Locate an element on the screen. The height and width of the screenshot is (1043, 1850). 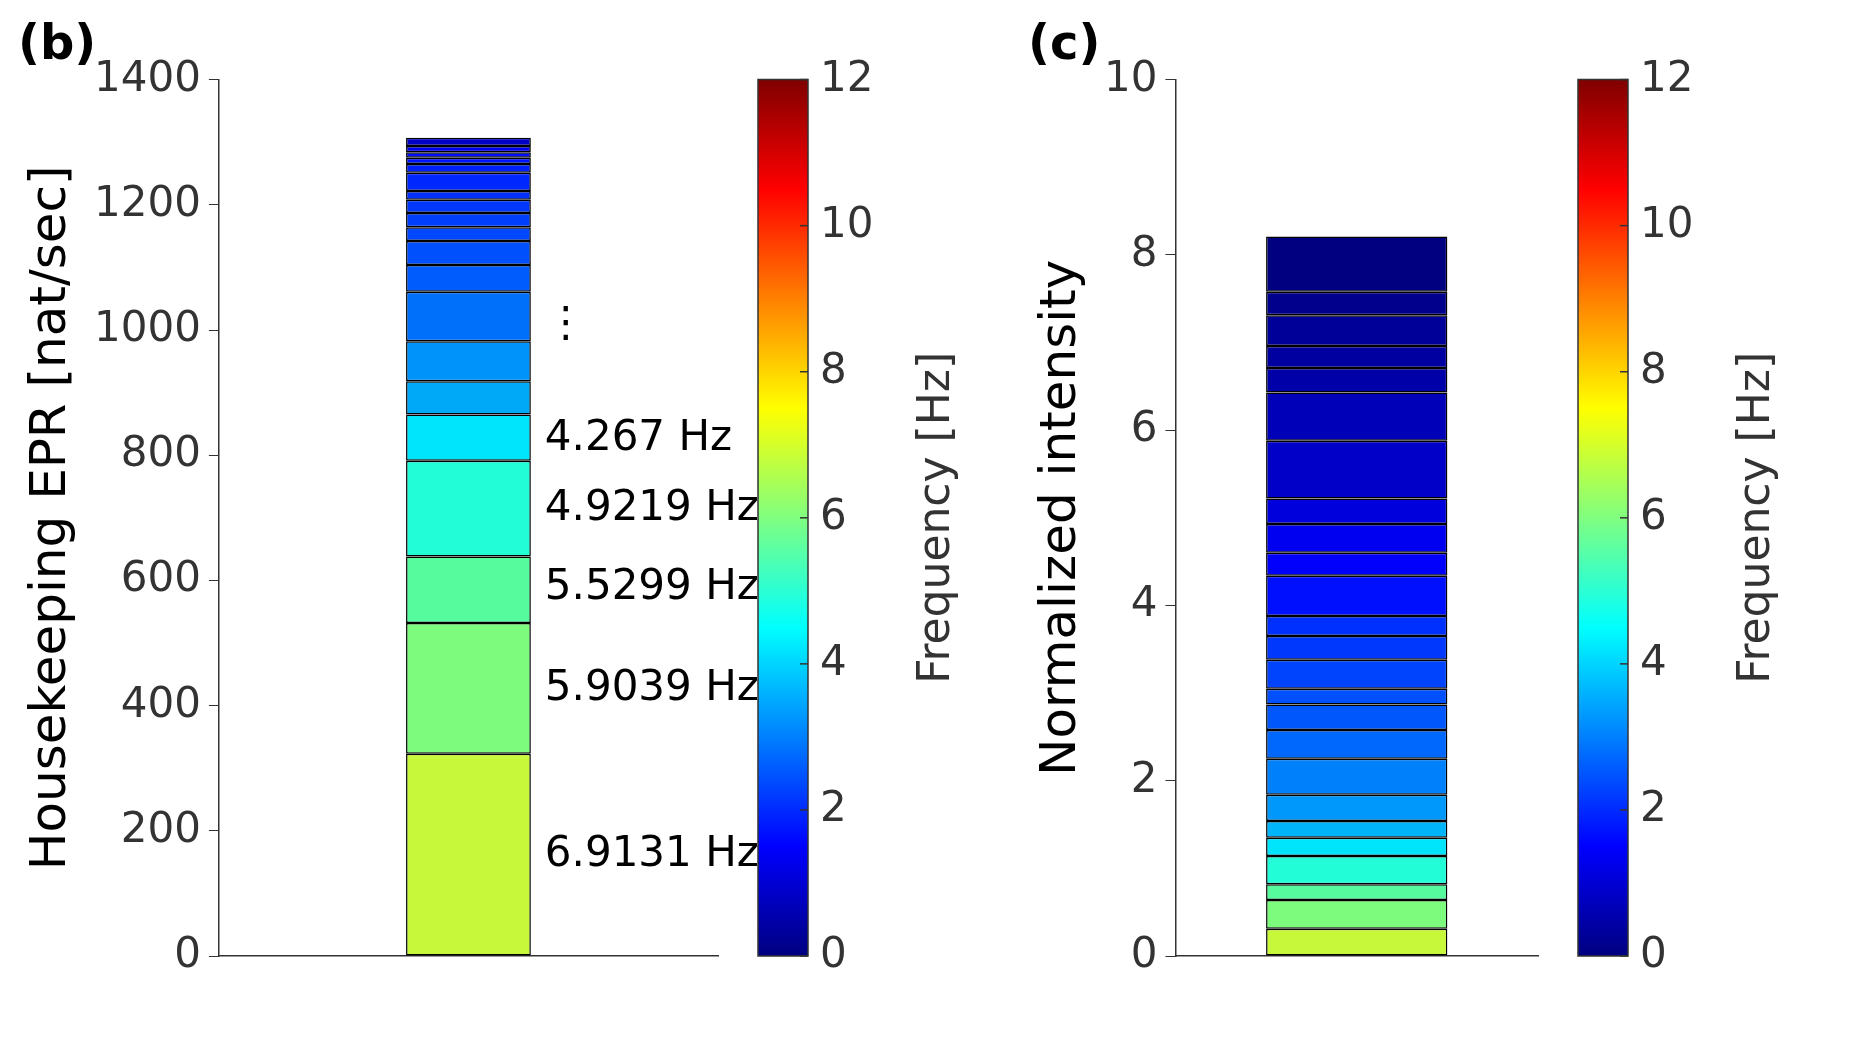
y-tick-label: 6 is located at coordinates (1144, 427).